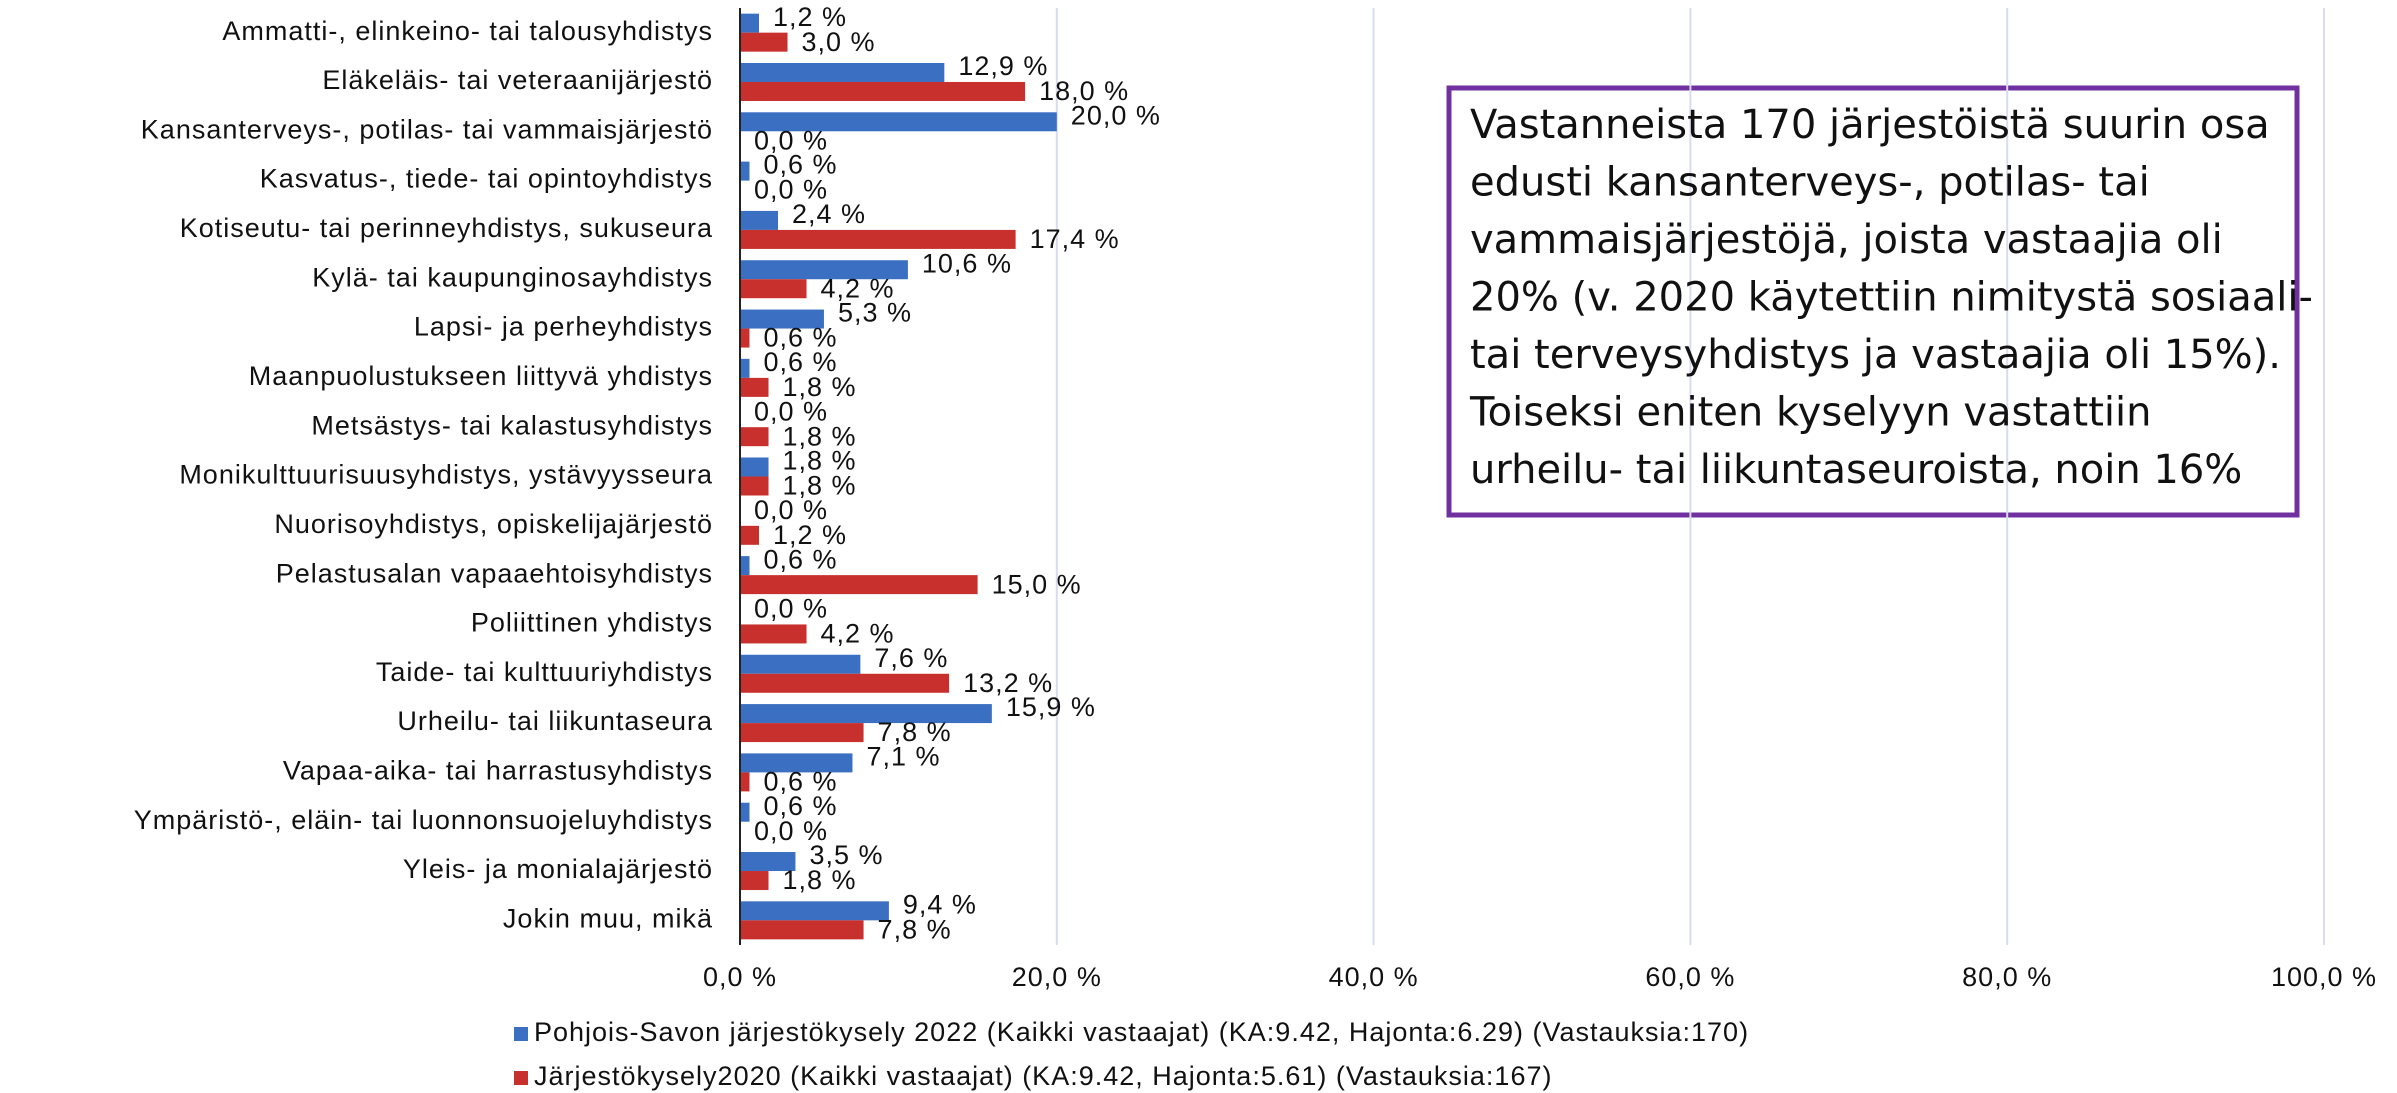 The height and width of the screenshot is (1093, 2397). What do you see at coordinates (481, 376) in the screenshot?
I see `y-tick-label: Maanpuolustukseen liittyvä yhdistys` at bounding box center [481, 376].